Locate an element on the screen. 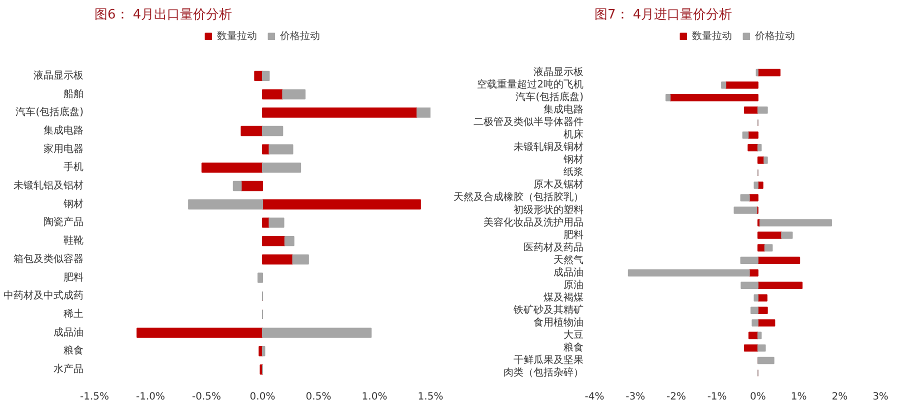  y-tick-label: 手机 is located at coordinates (74, 167).